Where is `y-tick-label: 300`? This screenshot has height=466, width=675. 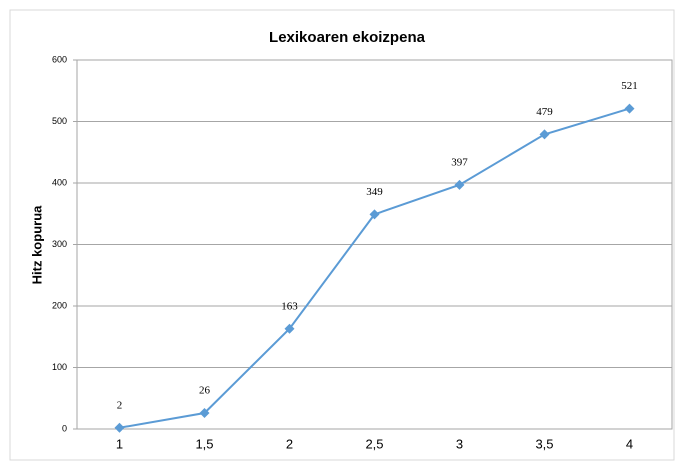 y-tick-label: 300 is located at coordinates (59, 244).